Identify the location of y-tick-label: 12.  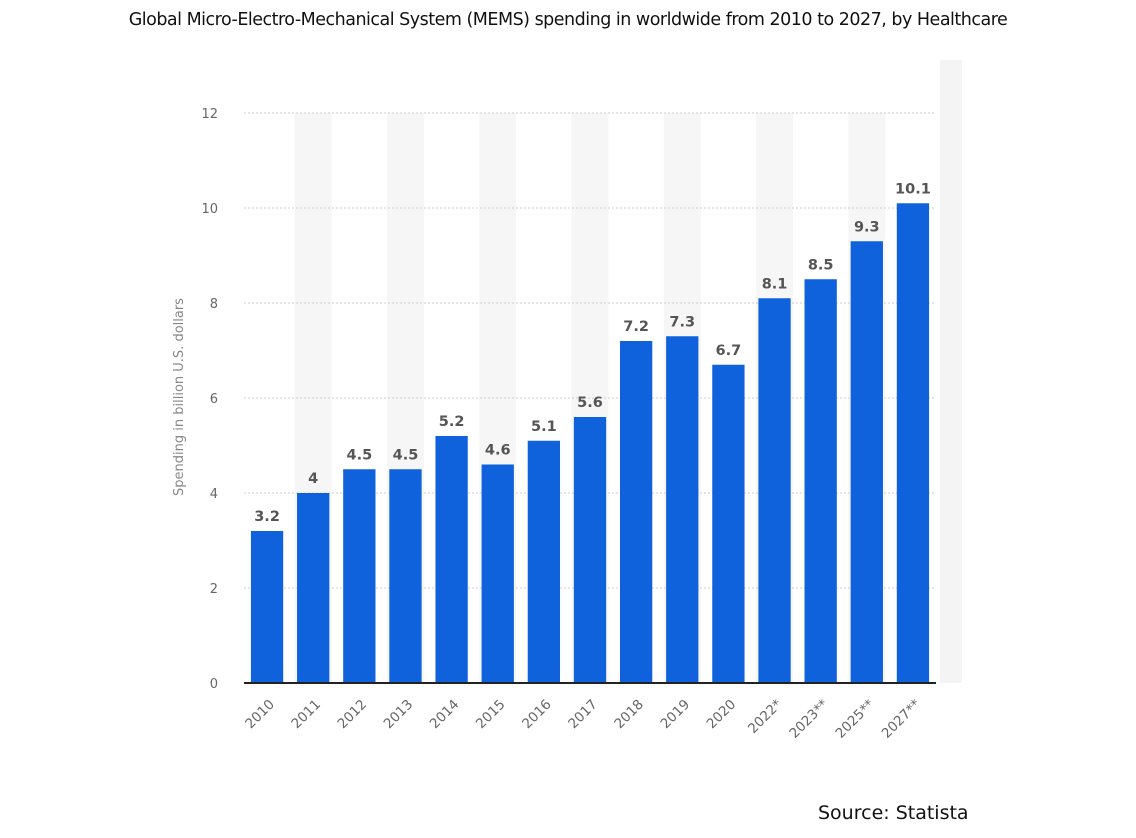
(209, 114).